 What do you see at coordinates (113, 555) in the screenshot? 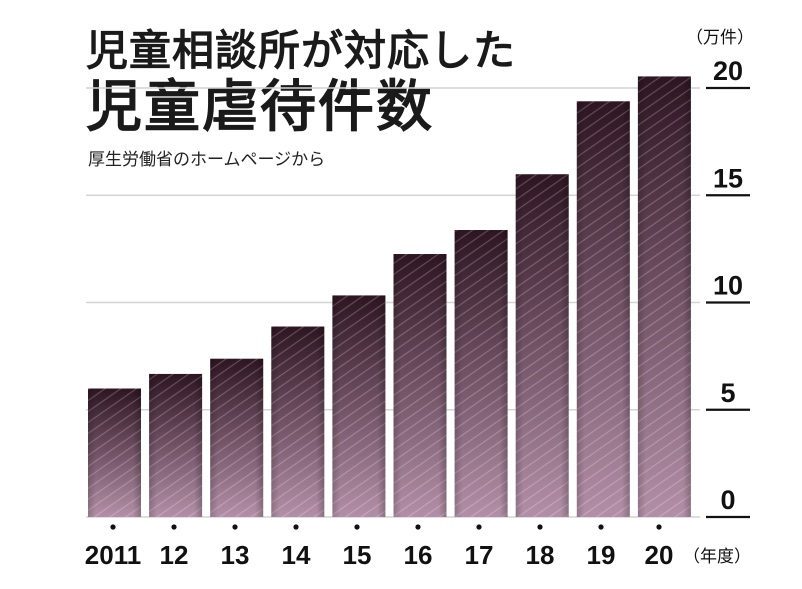
I see `x-tick-label: 2011` at bounding box center [113, 555].